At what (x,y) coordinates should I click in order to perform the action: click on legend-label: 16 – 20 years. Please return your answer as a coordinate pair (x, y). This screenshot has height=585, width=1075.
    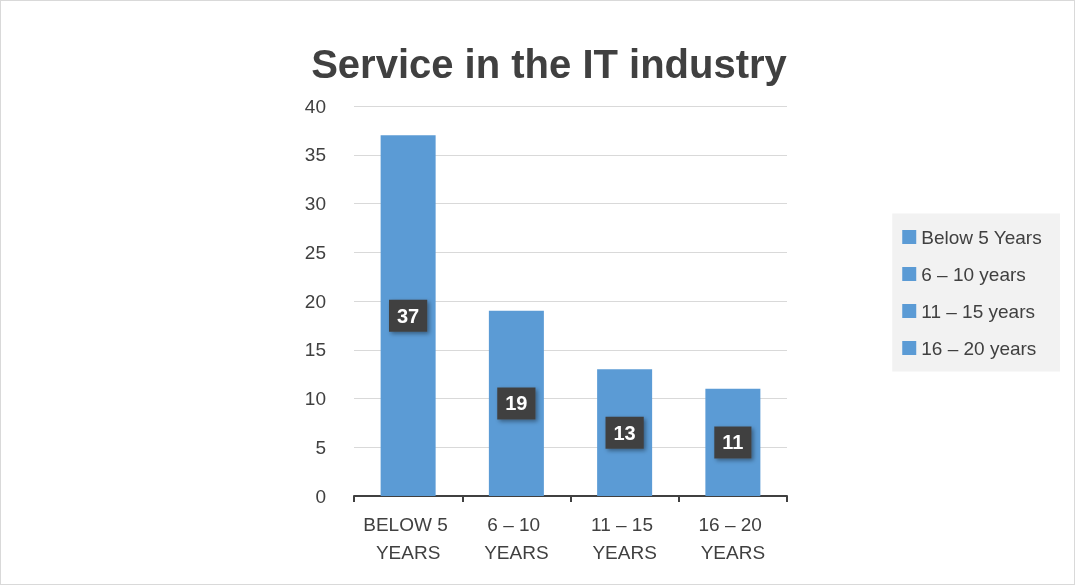
    Looking at the image, I should click on (979, 348).